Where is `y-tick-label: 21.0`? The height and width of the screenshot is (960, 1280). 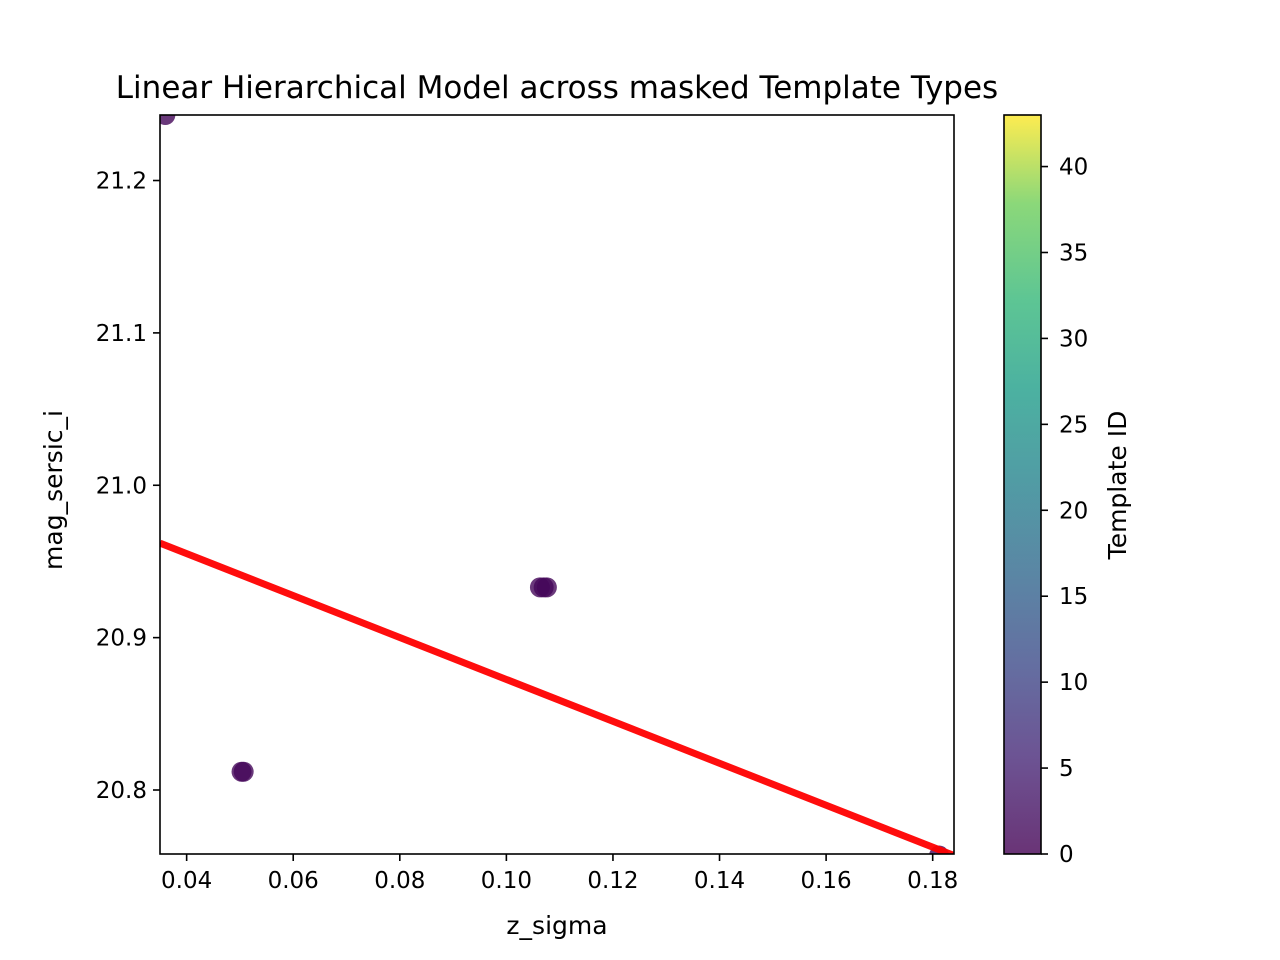 y-tick-label: 21.0 is located at coordinates (121, 486).